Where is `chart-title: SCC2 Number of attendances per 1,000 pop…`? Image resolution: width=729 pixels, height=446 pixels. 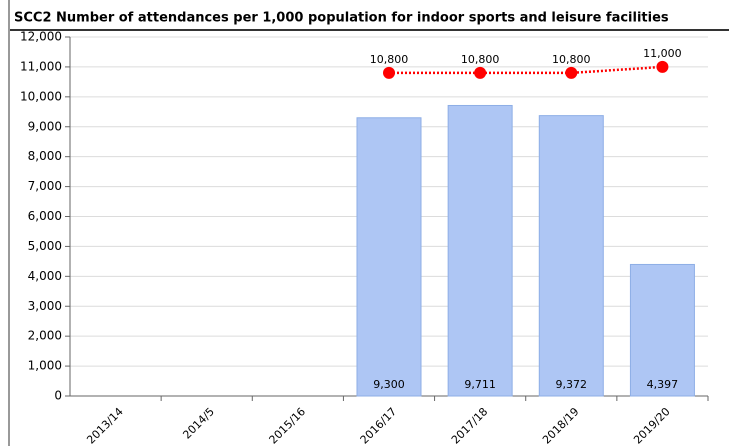
chart-title: SCC2 Number of attendances per 1,000 pop… is located at coordinates (341, 18).